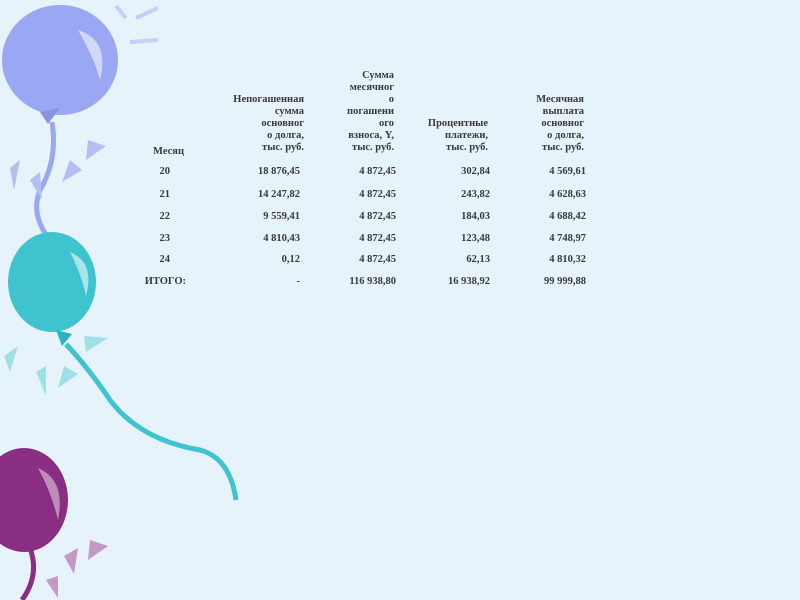 The image size is (800, 600). Describe the element at coordinates (165, 216) in the screenshot. I see `table-cell: 22` at that location.